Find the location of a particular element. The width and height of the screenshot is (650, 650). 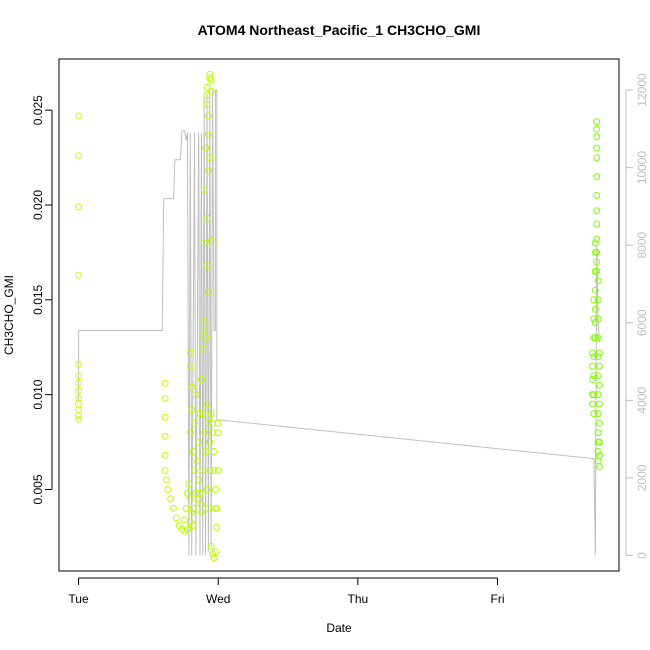

y2-tick-label: 10000 is located at coordinates (642, 168).